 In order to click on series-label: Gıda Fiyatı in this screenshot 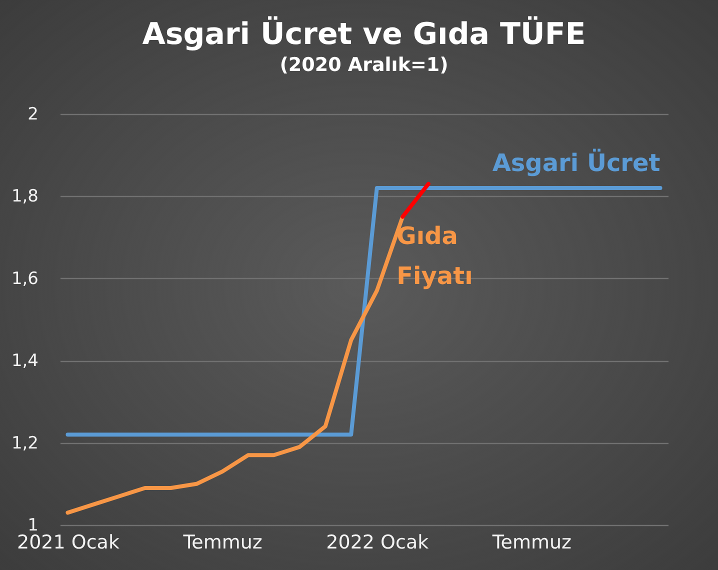, I will do `click(434, 256)`.